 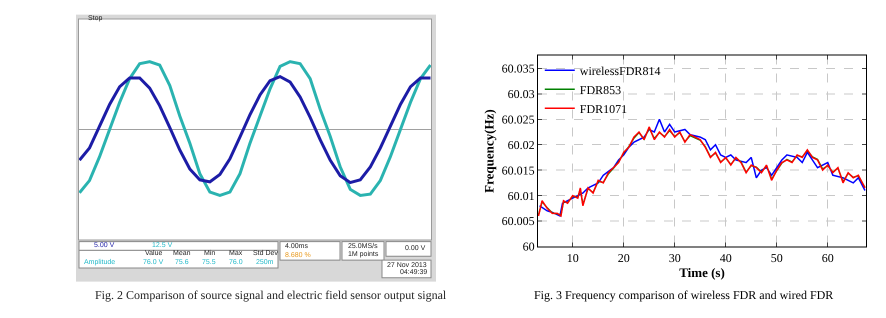 What do you see at coordinates (620, 71) in the screenshot?
I see `legend-label: wirelessFDR814` at bounding box center [620, 71].